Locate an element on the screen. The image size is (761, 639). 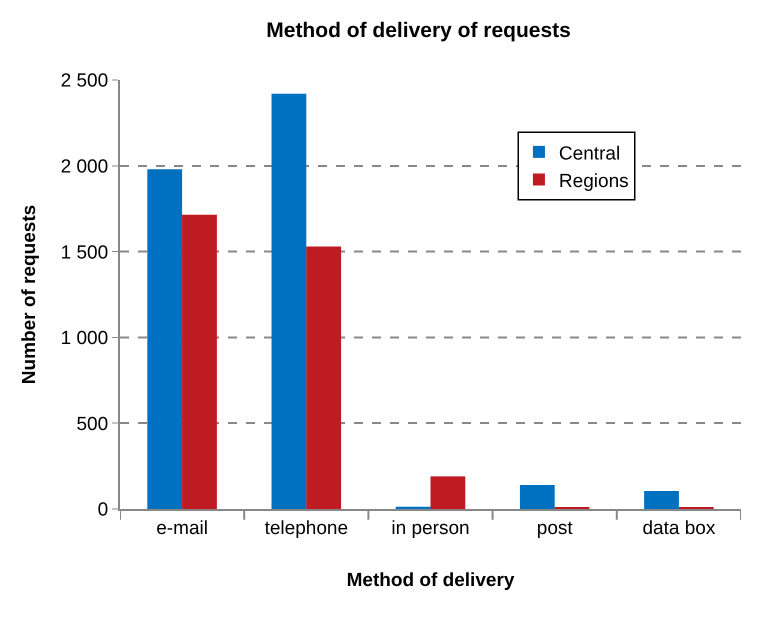
y-tick-label: 2 500 is located at coordinates (84, 81).